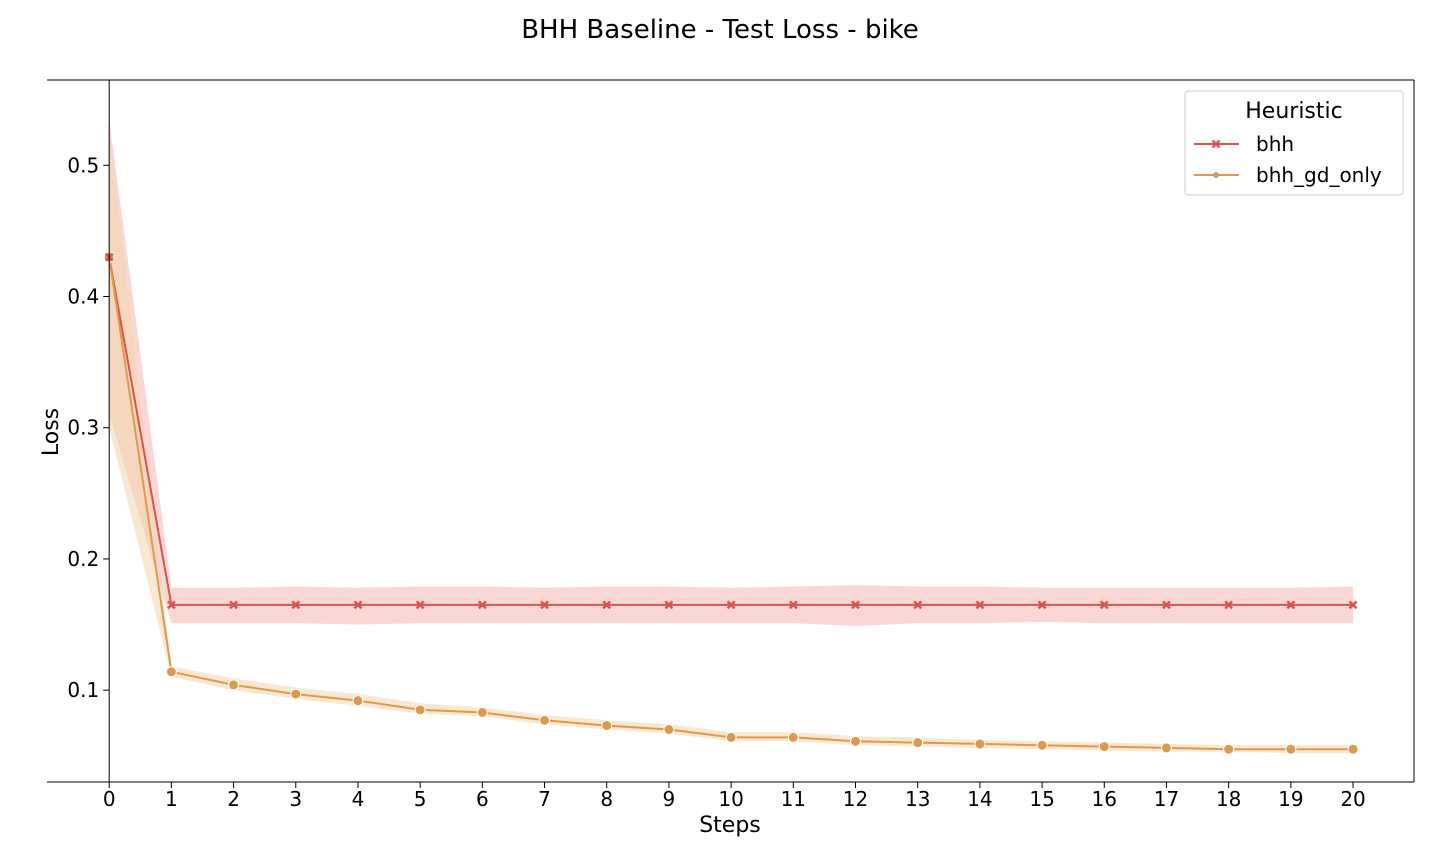  What do you see at coordinates (1293, 111) in the screenshot?
I see `legend-title: Heuristic` at bounding box center [1293, 111].